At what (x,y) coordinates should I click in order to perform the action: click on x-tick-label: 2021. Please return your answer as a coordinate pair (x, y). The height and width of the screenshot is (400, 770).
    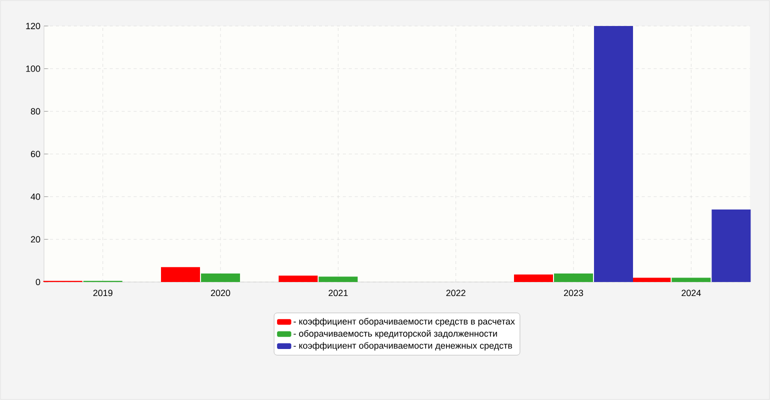
    Looking at the image, I should click on (338, 293).